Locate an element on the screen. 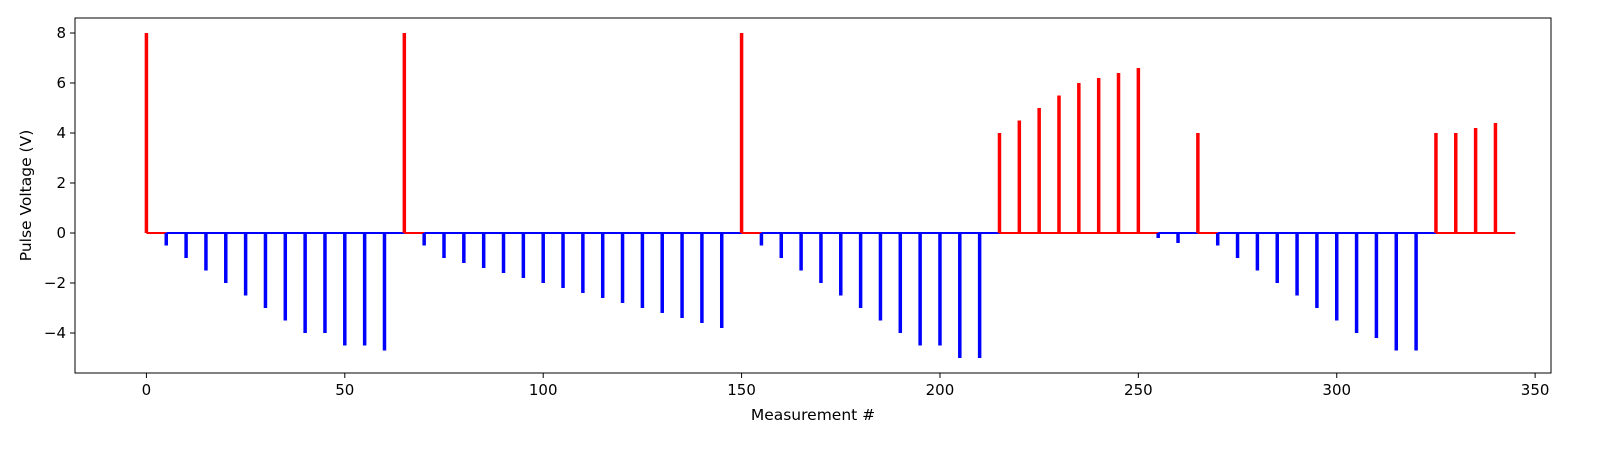  x-tick-label: 50 is located at coordinates (344, 390).